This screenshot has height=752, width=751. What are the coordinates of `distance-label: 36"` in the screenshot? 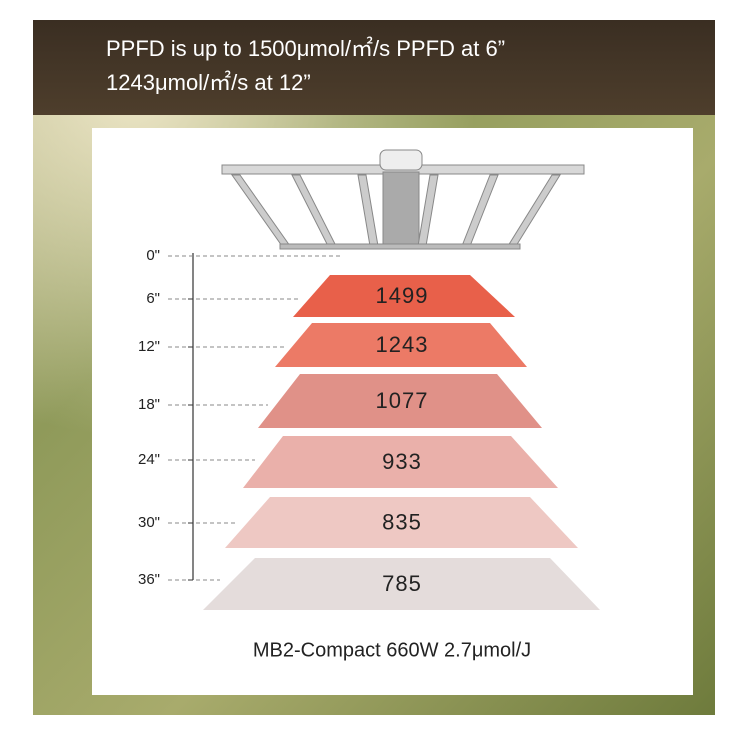 It's located at (149, 579).